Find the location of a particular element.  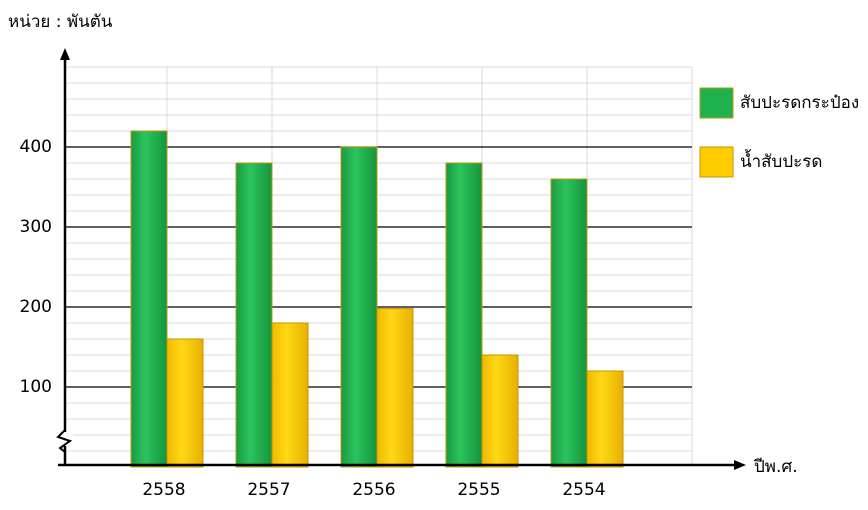

y-tick-label: 200 is located at coordinates (36, 307).